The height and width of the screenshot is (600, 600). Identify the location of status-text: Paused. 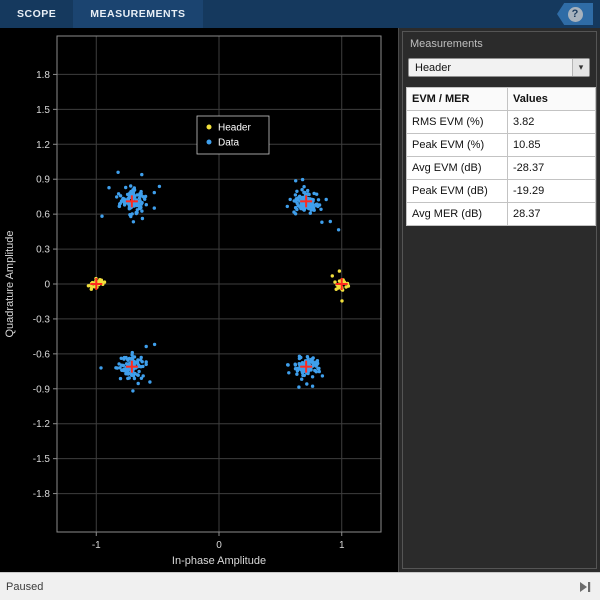
(25, 586).